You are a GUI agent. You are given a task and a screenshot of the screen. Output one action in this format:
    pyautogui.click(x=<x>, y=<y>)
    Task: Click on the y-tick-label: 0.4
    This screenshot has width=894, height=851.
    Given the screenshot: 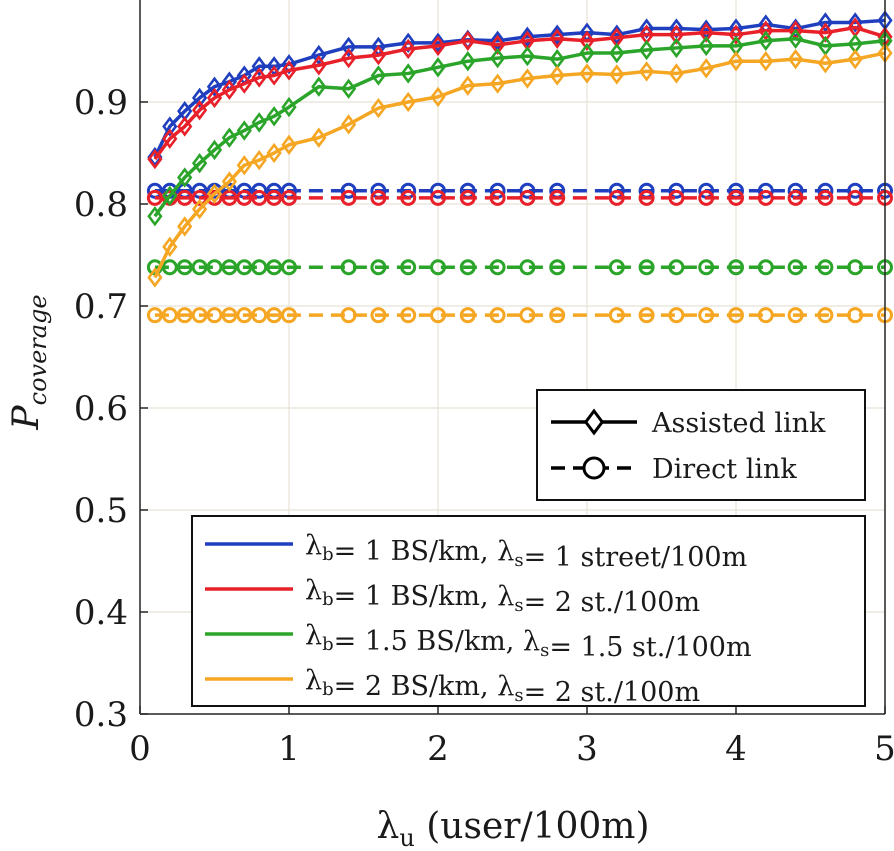 What is the action you would take?
    pyautogui.click(x=101, y=613)
    